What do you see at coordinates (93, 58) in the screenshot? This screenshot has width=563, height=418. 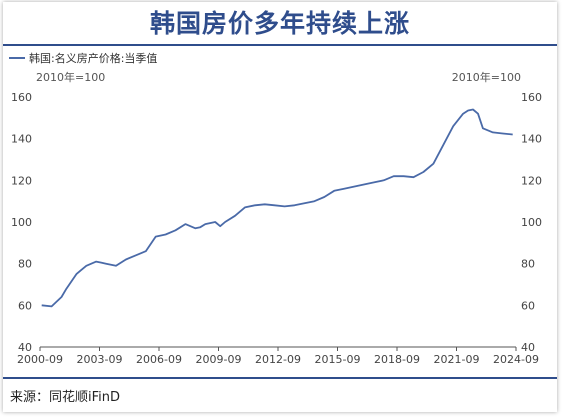 I see `legend-series-label: 韩国:名义房产价格:当季值` at bounding box center [93, 58].